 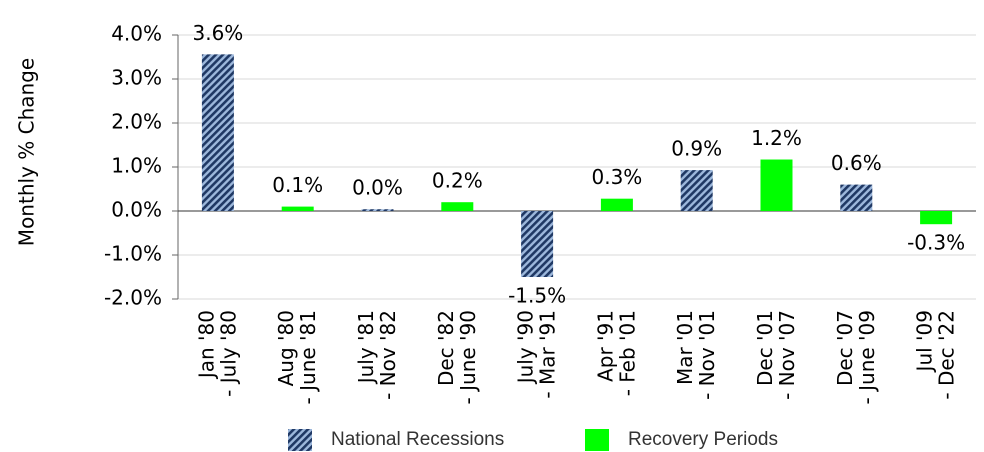 I want to click on x-tick-label: - June '09, so click(x=867, y=357).